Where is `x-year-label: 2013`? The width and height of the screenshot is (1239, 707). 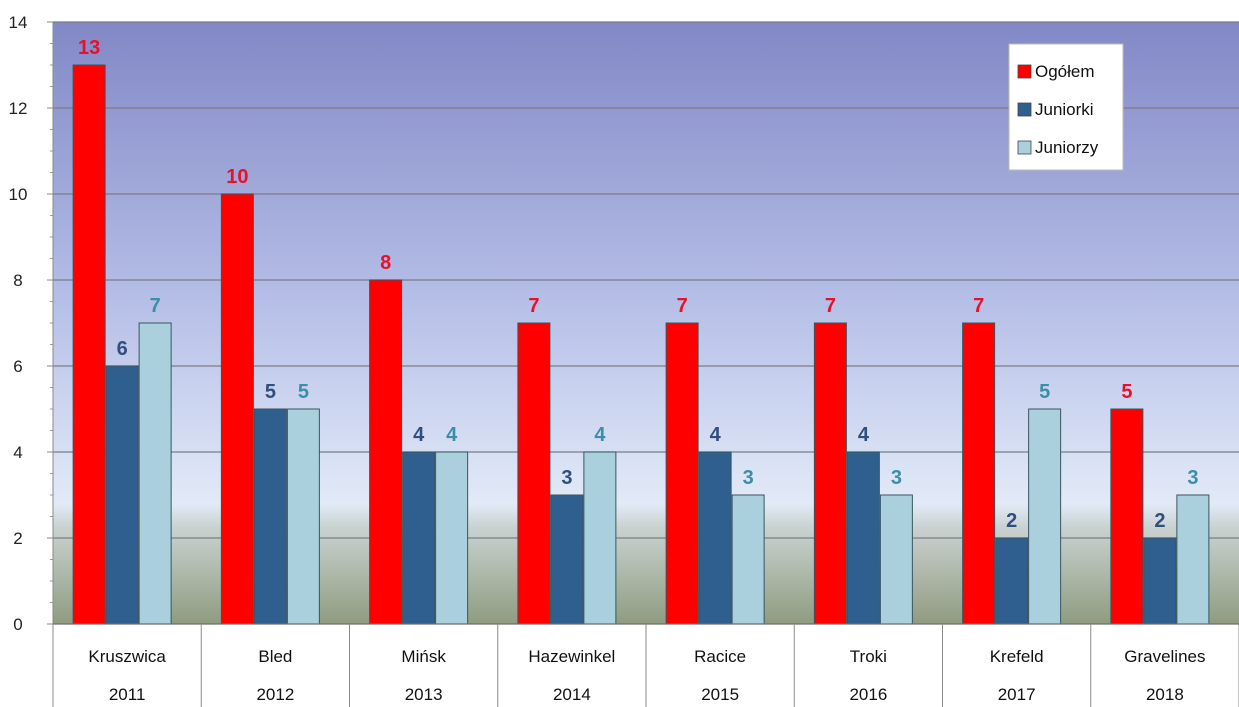
x-year-label: 2013 is located at coordinates (424, 694).